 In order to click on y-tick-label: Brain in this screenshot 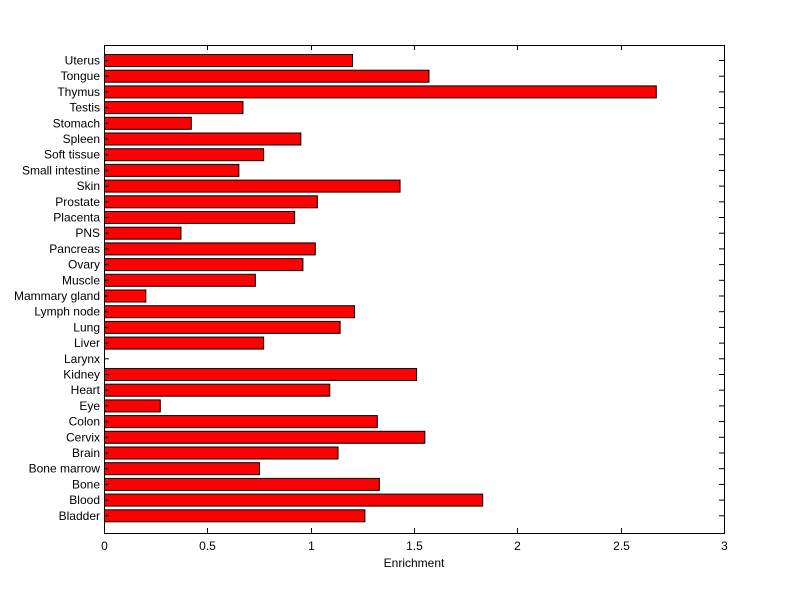, I will do `click(86, 453)`.